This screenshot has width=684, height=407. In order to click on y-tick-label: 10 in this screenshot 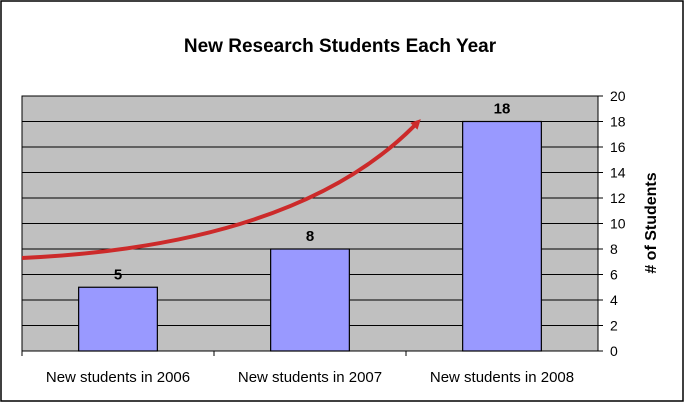, I will do `click(618, 224)`.